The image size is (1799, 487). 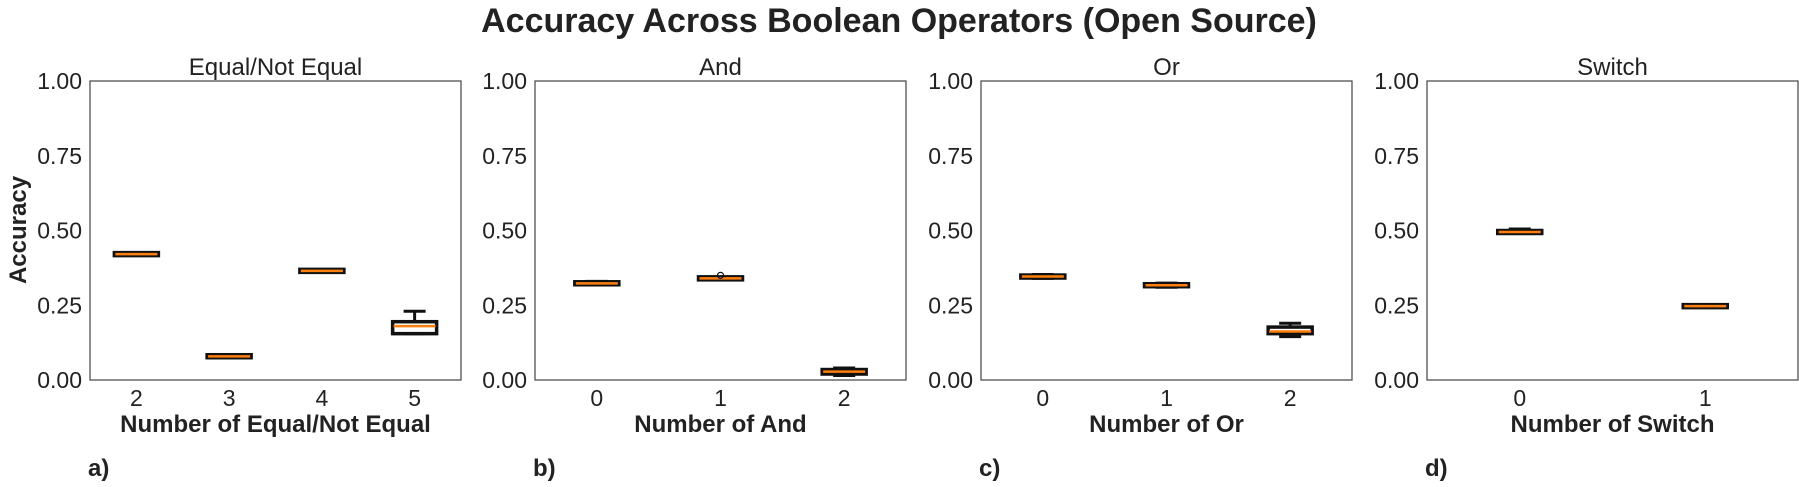 I want to click on flier-point, so click(x=720, y=275).